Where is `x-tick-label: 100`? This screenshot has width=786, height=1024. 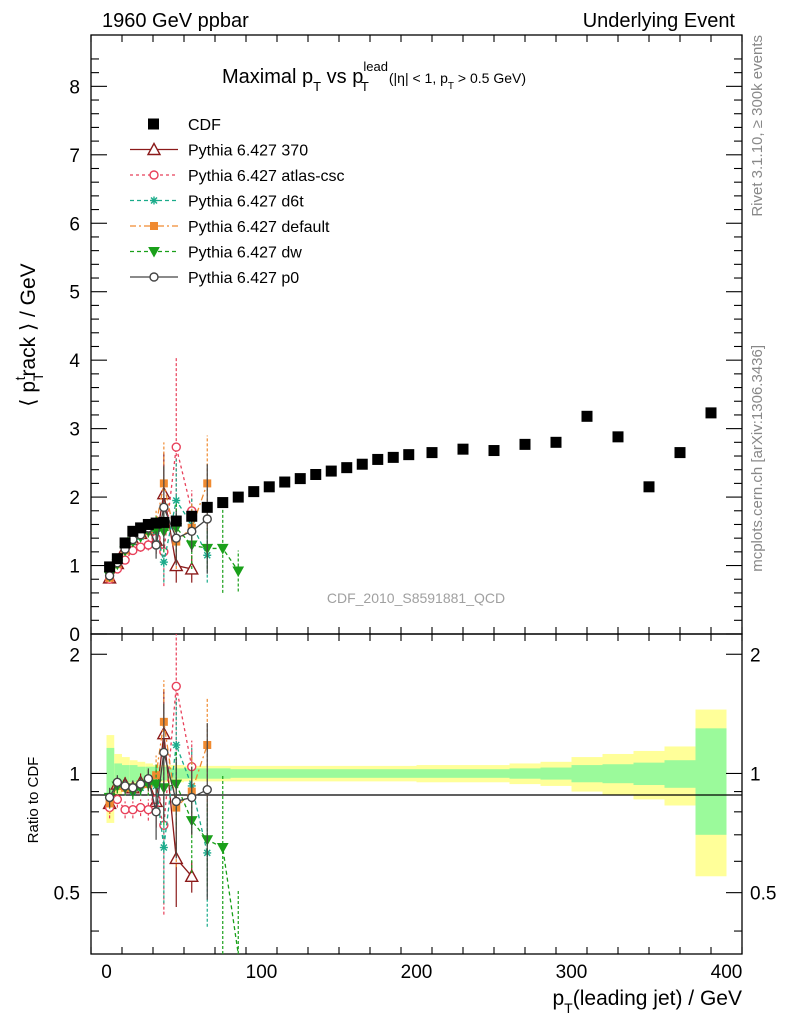
x-tick-label: 100 is located at coordinates (262, 972).